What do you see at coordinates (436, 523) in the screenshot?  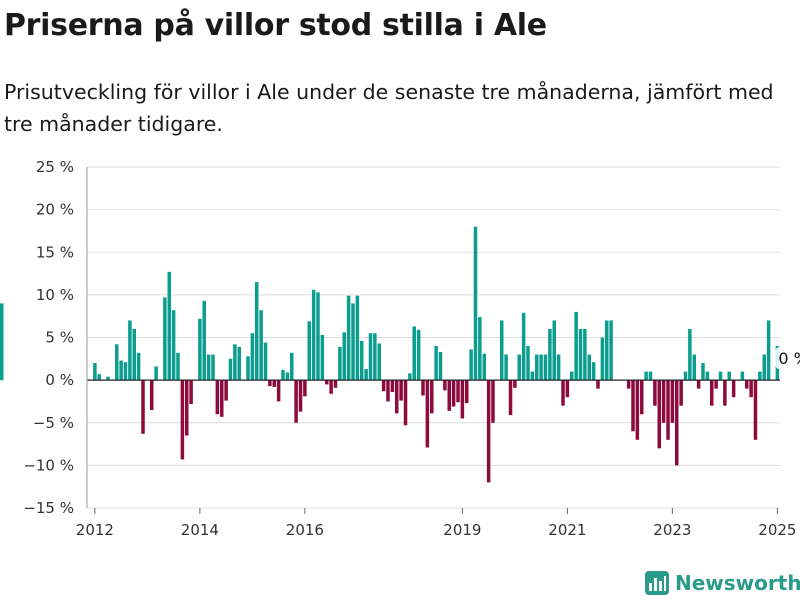 I see `x-axis-ticks: 2012 2014 2016 2019 2021 2023 2025` at bounding box center [436, 523].